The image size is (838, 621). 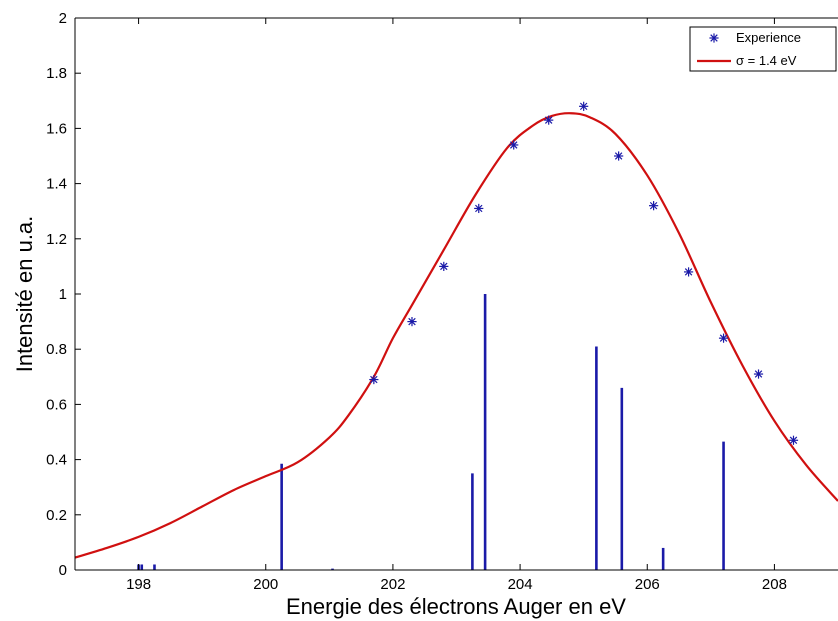 I want to click on y-tick-label: 1.8, so click(x=56, y=73).